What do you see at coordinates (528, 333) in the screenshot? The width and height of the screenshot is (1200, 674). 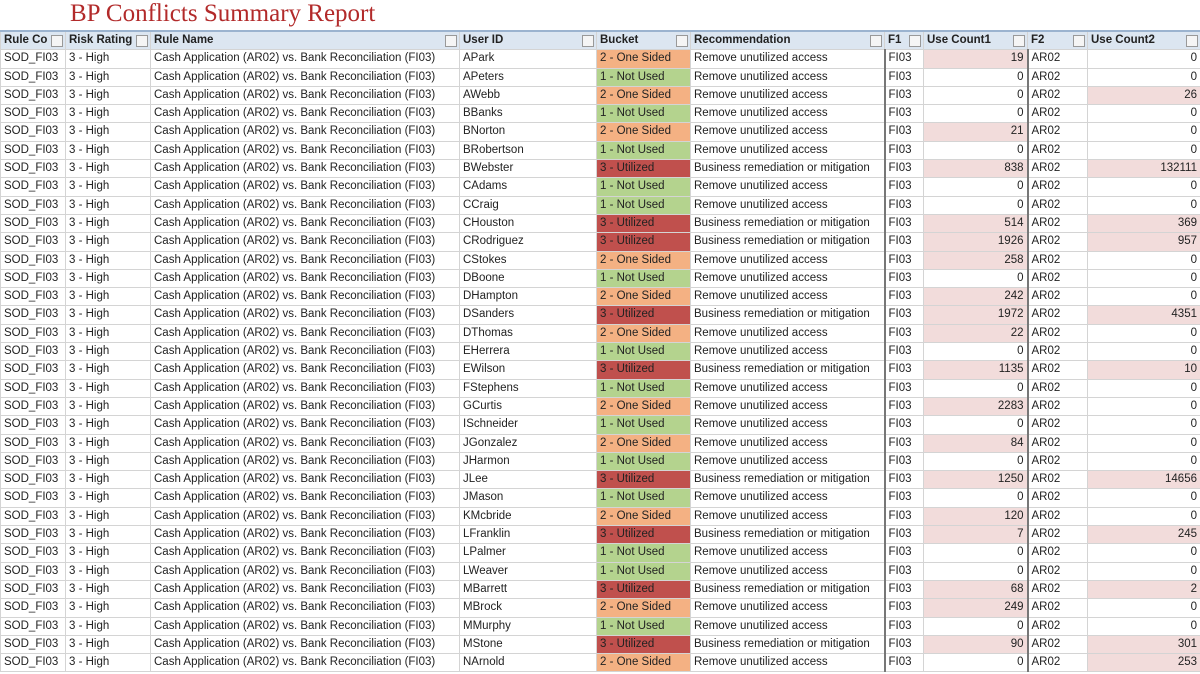 I see `table-cell: DThomas` at bounding box center [528, 333].